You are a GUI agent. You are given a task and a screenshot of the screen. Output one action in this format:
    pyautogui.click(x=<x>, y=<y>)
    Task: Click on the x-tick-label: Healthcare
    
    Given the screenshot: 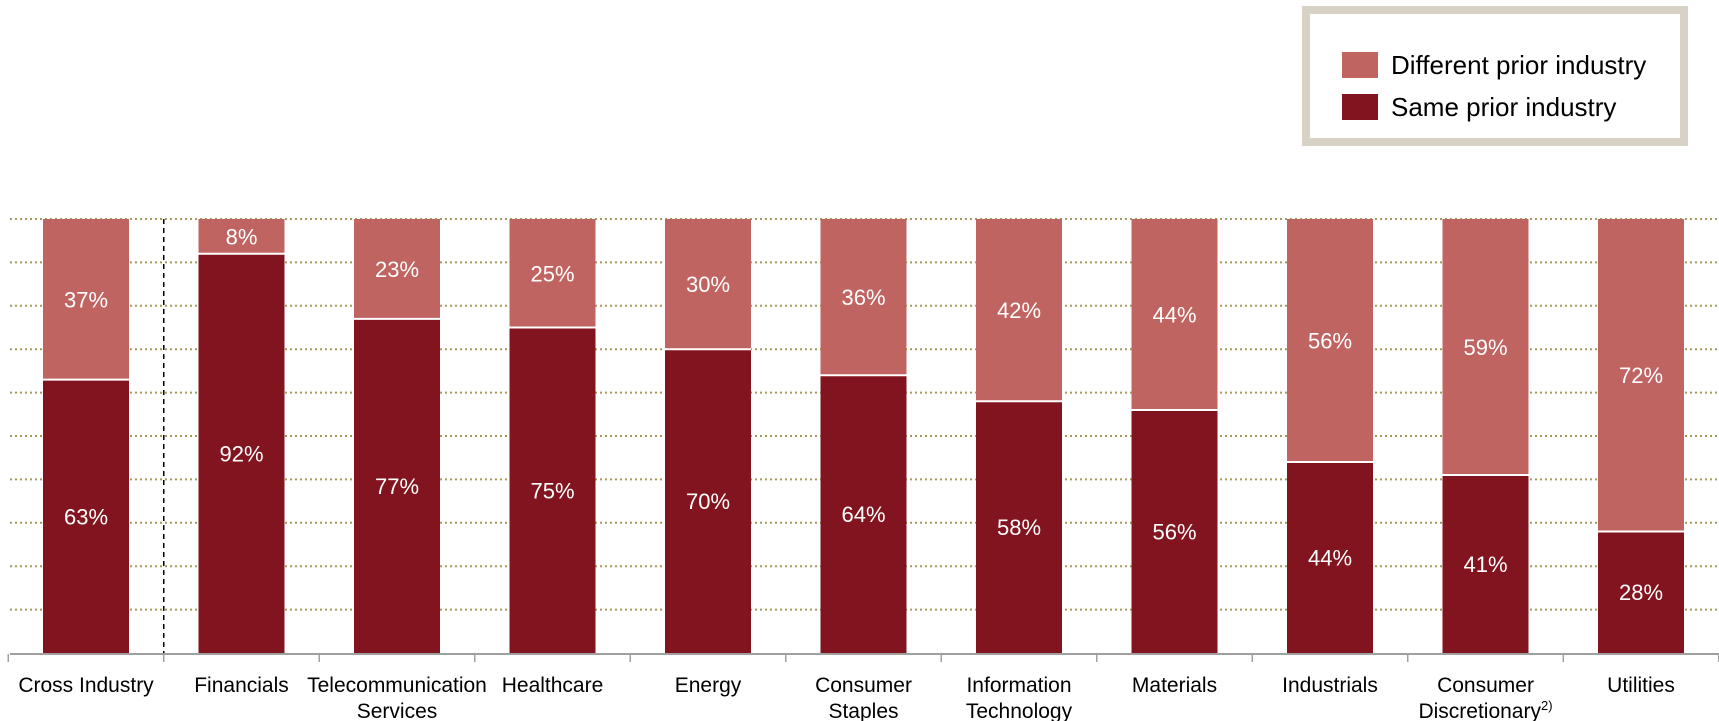 What is the action you would take?
    pyautogui.click(x=553, y=685)
    